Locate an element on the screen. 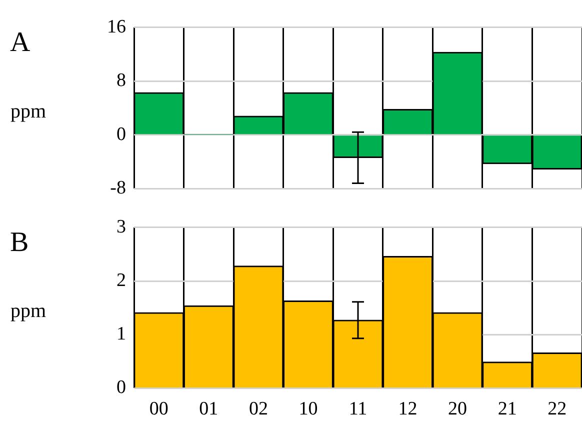 The image size is (582, 443). x-tick-label: 00 is located at coordinates (158, 409).